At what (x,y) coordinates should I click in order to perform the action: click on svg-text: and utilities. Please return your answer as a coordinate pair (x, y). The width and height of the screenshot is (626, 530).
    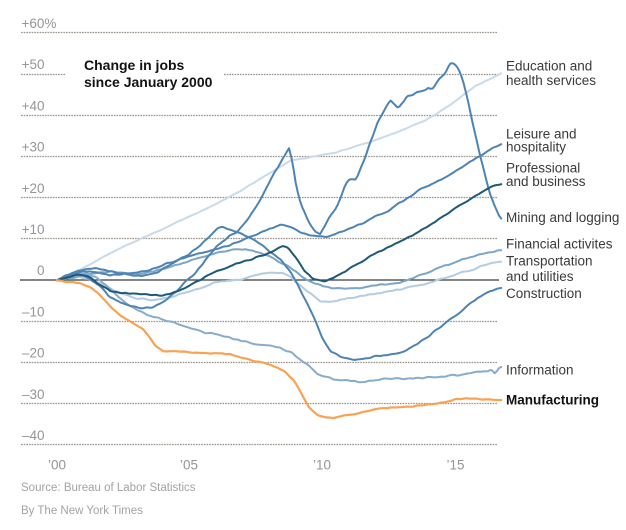
    Looking at the image, I should click on (540, 276).